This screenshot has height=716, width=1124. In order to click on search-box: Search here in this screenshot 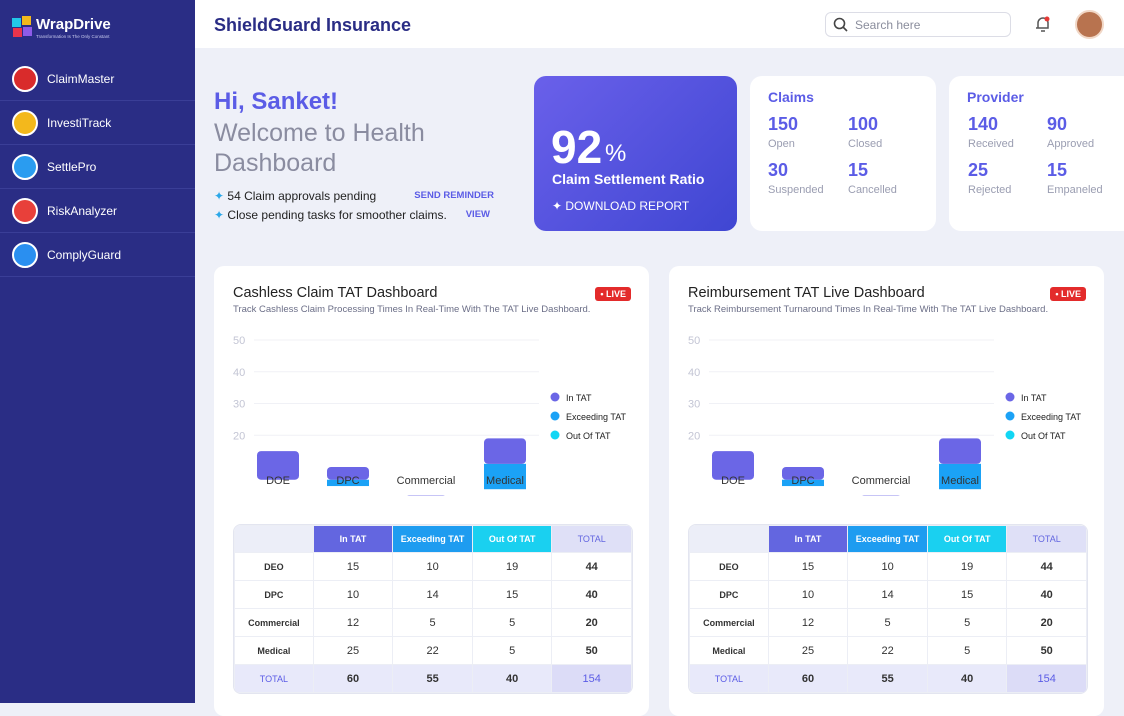, I will do `click(918, 24)`.